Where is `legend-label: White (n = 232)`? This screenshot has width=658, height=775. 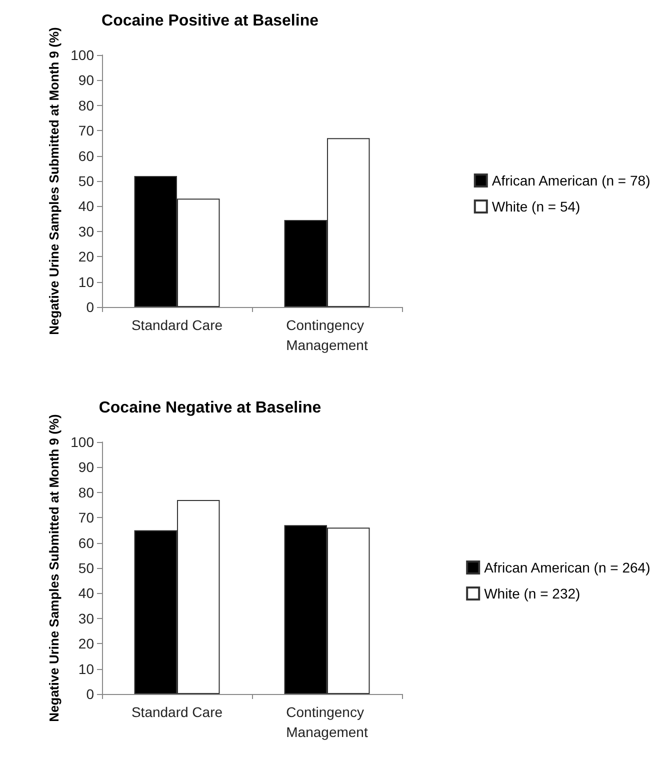 legend-label: White (n = 232) is located at coordinates (532, 594).